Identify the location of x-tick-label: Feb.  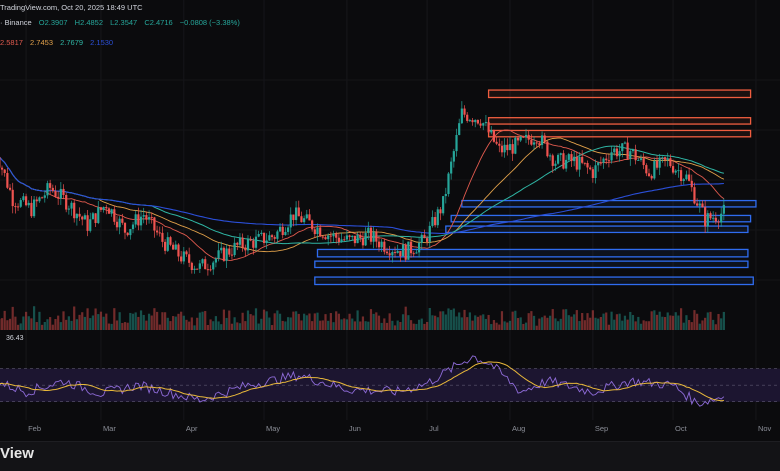
(34, 428).